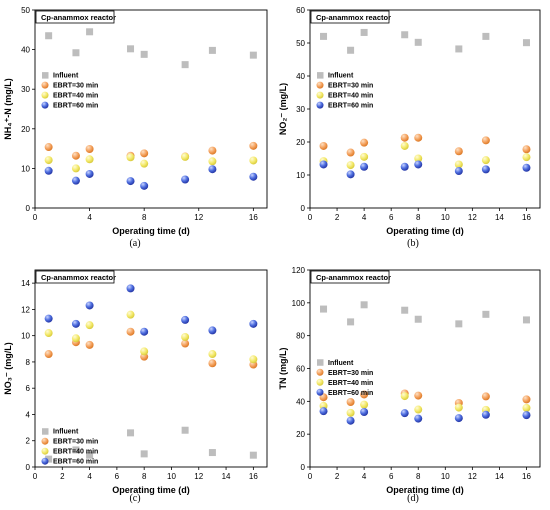 This screenshot has width=550, height=510. I want to click on x-axis-label: Operating time (d), so click(425, 490).